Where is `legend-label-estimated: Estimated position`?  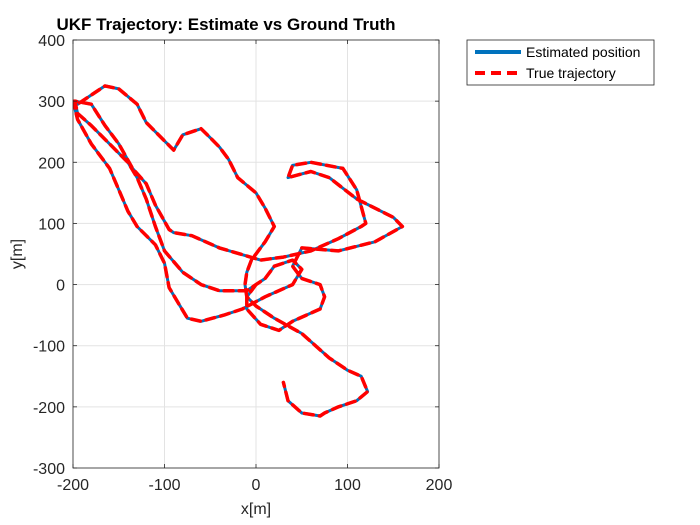
legend-label-estimated: Estimated position is located at coordinates (583, 52).